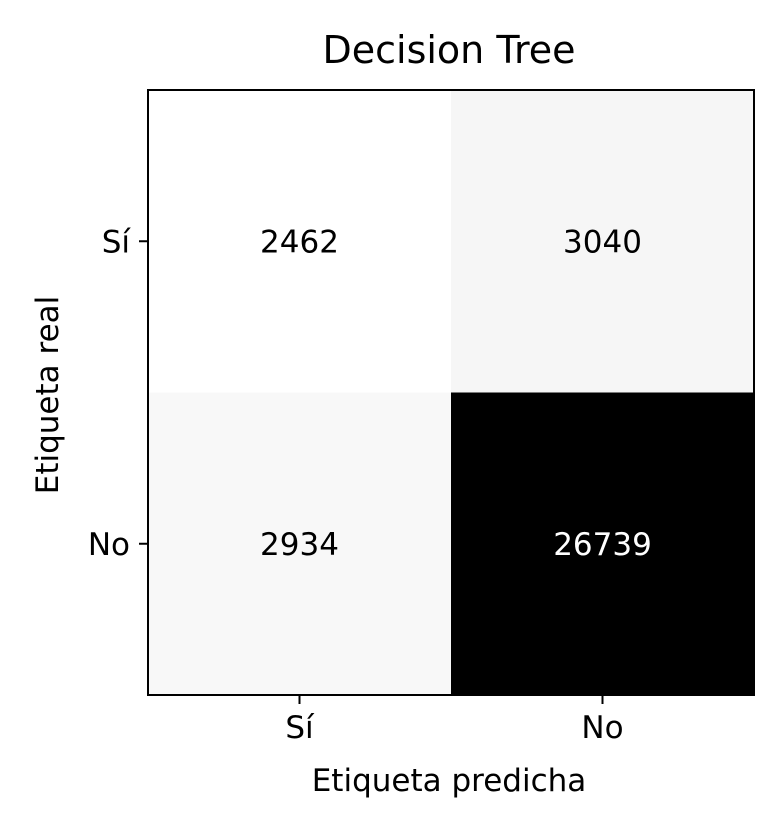 The width and height of the screenshot is (784, 831). Describe the element at coordinates (602, 728) in the screenshot. I see `x-tick-label: No` at that location.